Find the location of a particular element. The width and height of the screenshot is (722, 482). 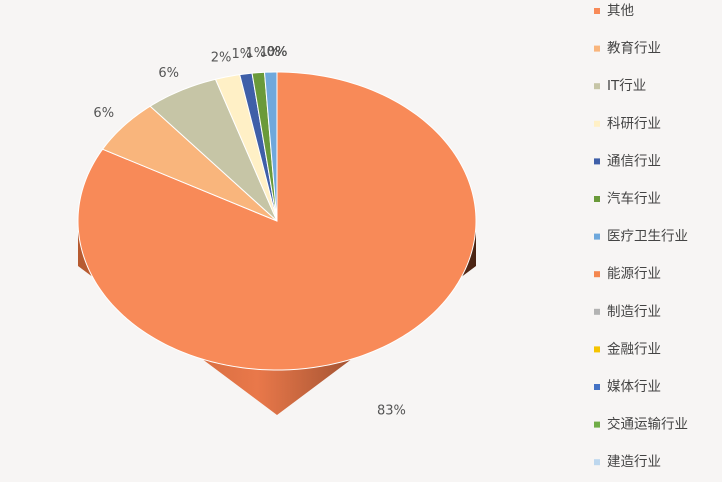

legend-label: 通信行业 is located at coordinates (634, 161).